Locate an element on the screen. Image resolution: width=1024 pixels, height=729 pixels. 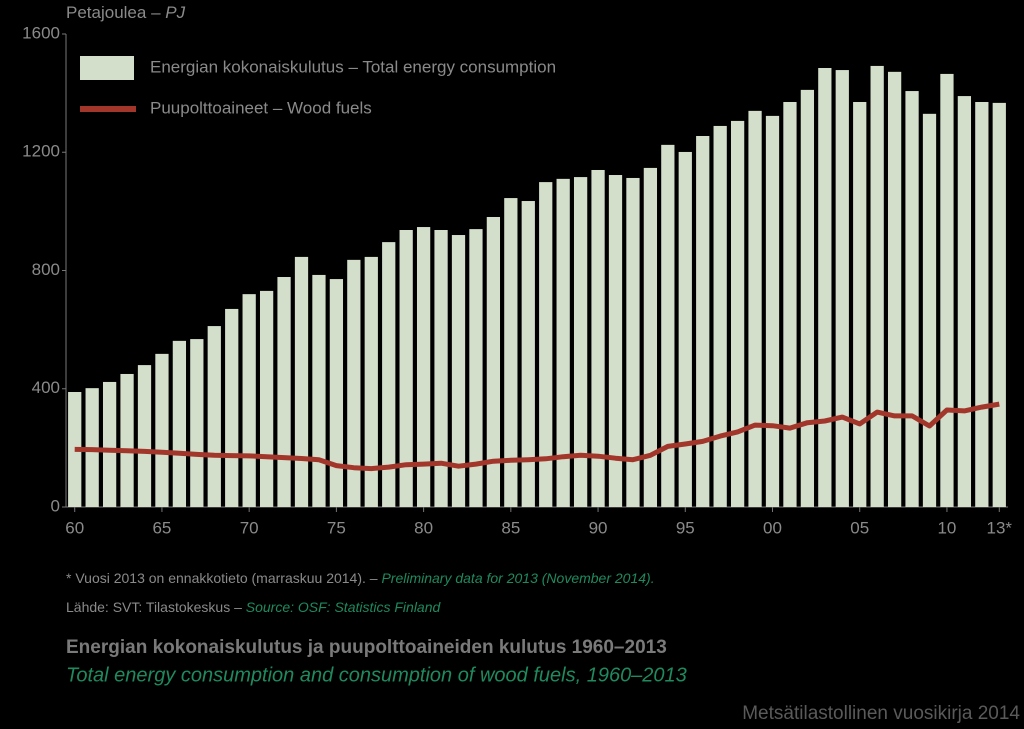
x-tick-label: 70 is located at coordinates (249, 527).